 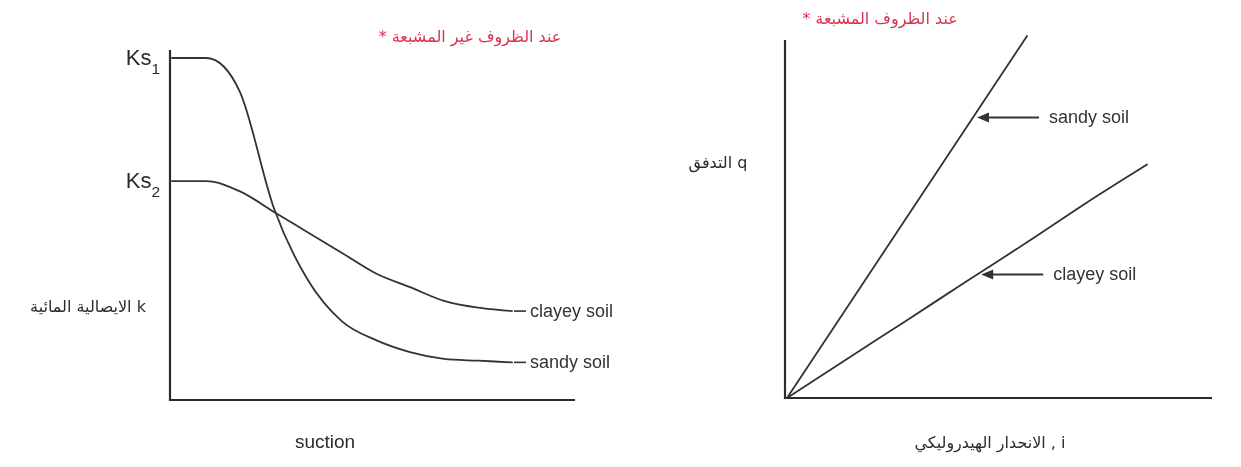 What do you see at coordinates (470, 37) in the screenshot?
I see `text: * عند الظروف غير المشبعة` at bounding box center [470, 37].